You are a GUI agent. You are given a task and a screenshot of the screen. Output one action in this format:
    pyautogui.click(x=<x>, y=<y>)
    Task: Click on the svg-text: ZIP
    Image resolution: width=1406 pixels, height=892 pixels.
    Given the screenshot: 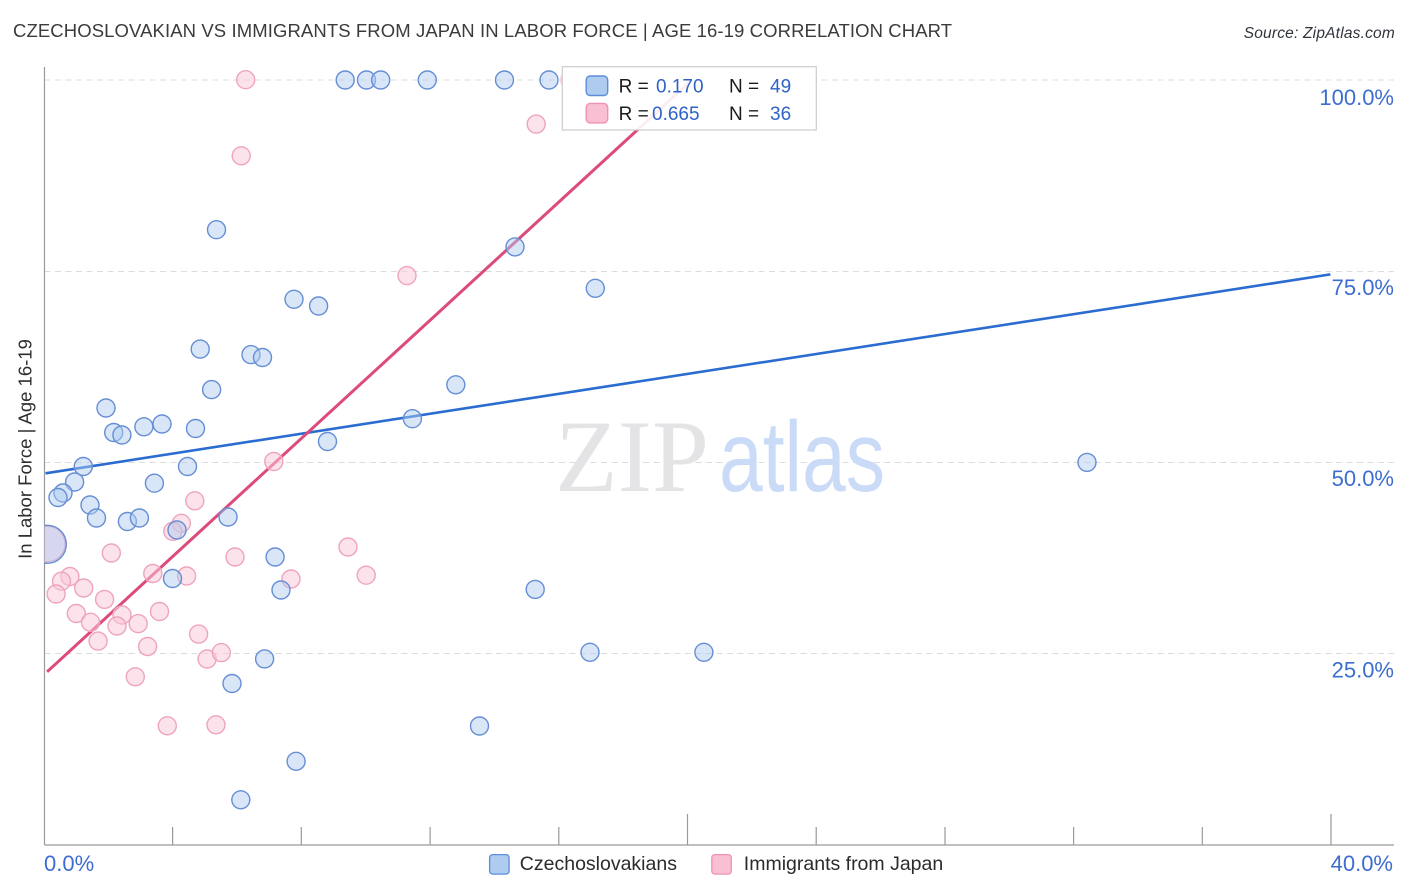 What is the action you would take?
    pyautogui.click(x=632, y=457)
    